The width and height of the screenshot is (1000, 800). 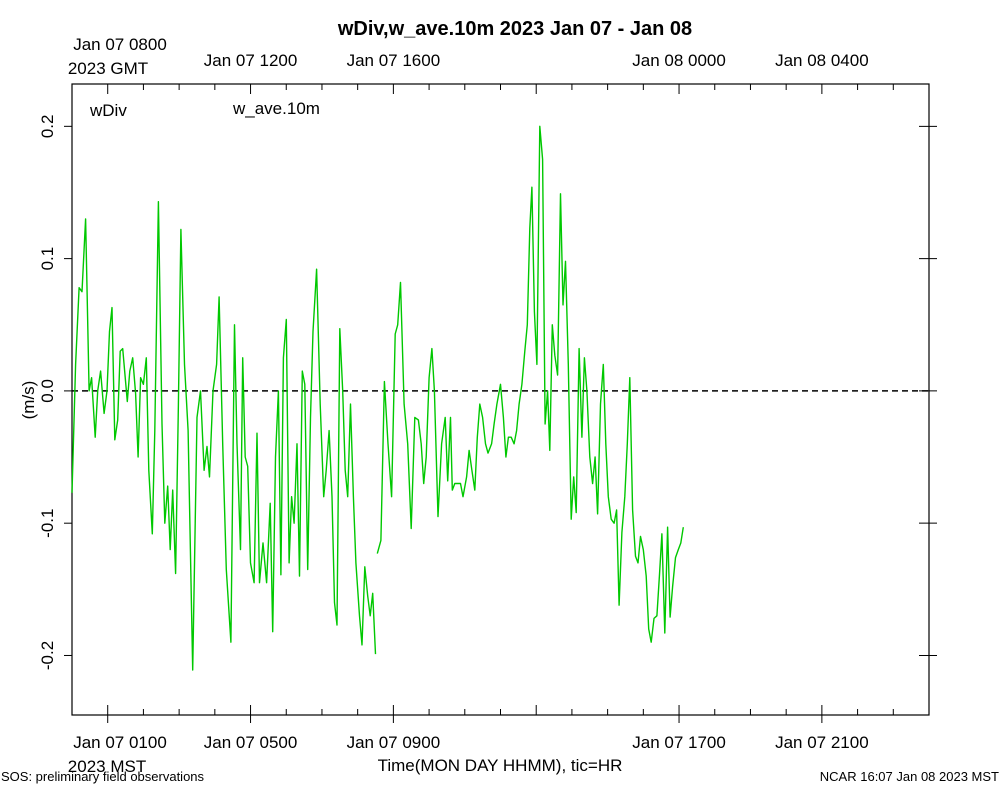 What do you see at coordinates (679, 742) in the screenshot?
I see `bottom-axis-label: Jan 07 1700` at bounding box center [679, 742].